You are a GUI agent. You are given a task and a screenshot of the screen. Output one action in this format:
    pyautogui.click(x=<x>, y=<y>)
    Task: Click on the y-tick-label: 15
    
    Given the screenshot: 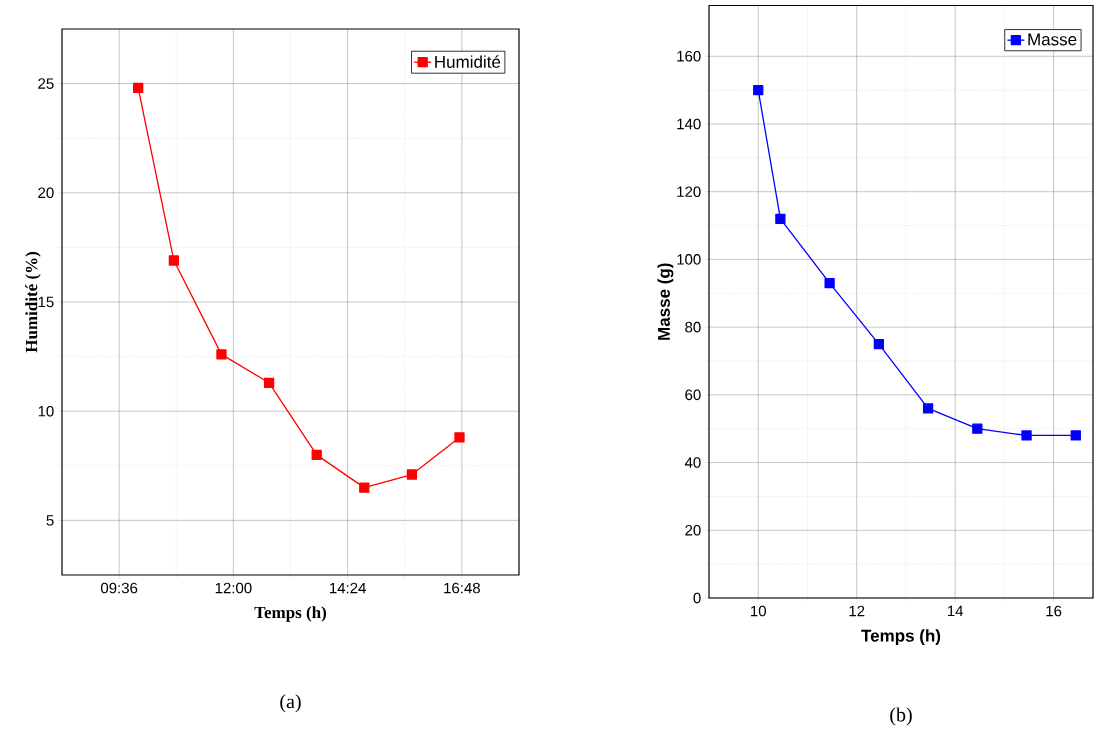 What is the action you would take?
    pyautogui.click(x=46, y=302)
    